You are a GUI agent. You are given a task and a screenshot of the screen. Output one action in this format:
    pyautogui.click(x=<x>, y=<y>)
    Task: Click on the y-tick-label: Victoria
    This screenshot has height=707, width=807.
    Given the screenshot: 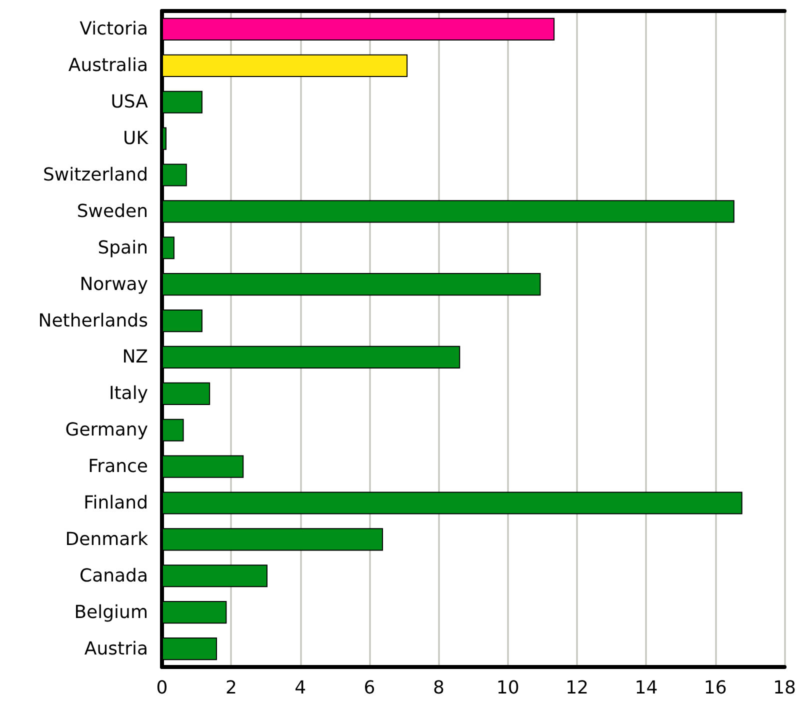 What is the action you would take?
    pyautogui.click(x=114, y=29)
    